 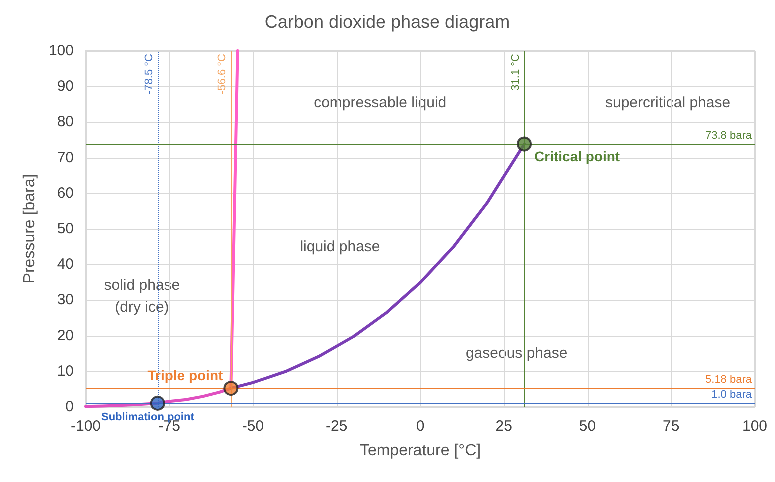 What do you see at coordinates (86, 426) in the screenshot?
I see `x-tick-label: -100` at bounding box center [86, 426].